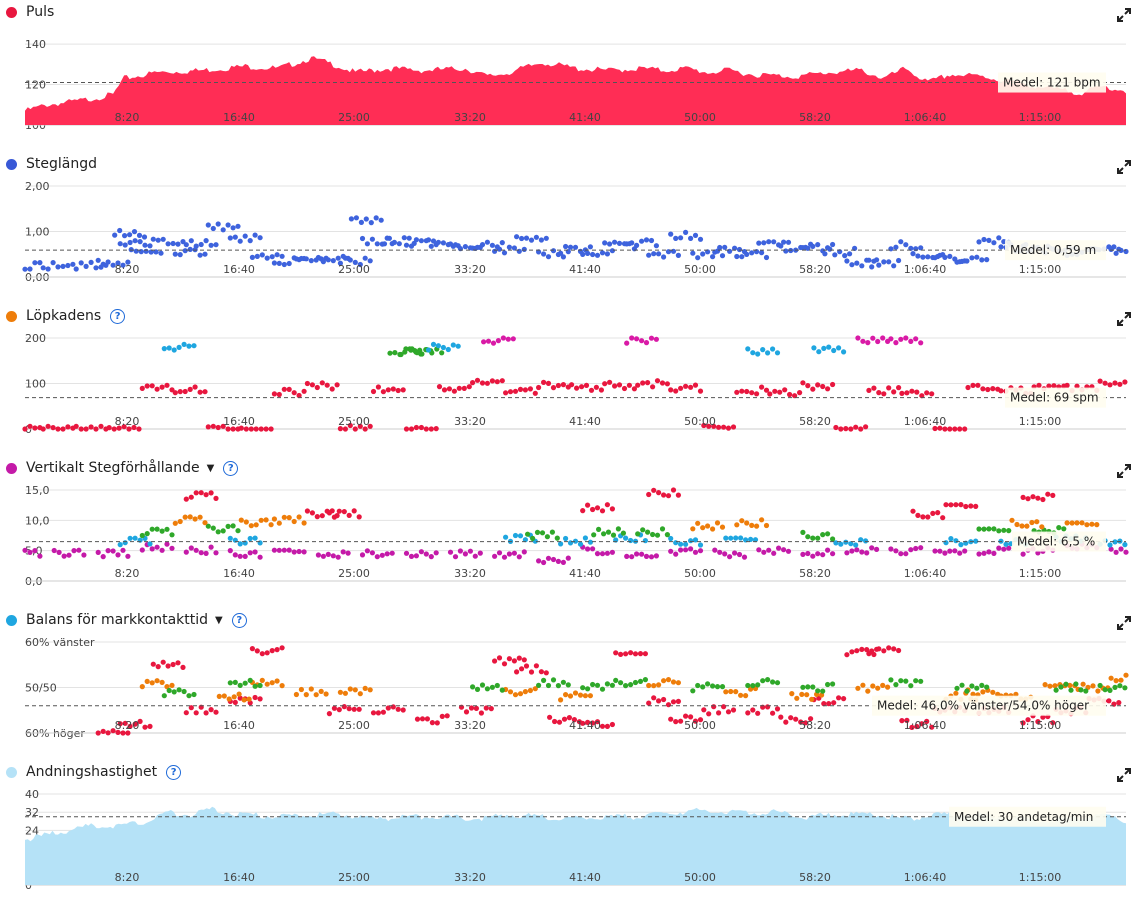 The width and height of the screenshot is (1139, 912). Describe the element at coordinates (37, 232) in the screenshot. I see `y-tick-label: 1,00` at that location.